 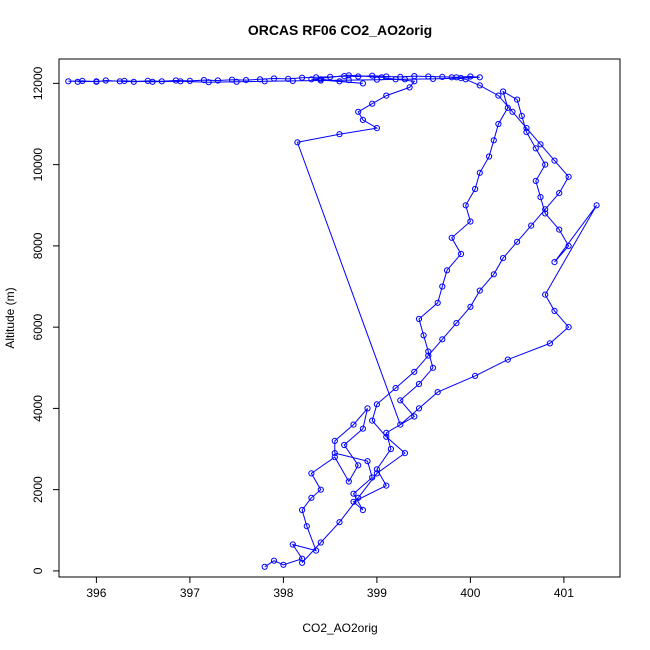 What do you see at coordinates (38, 489) in the screenshot?
I see `y-tick-label-1: 2000` at bounding box center [38, 489].